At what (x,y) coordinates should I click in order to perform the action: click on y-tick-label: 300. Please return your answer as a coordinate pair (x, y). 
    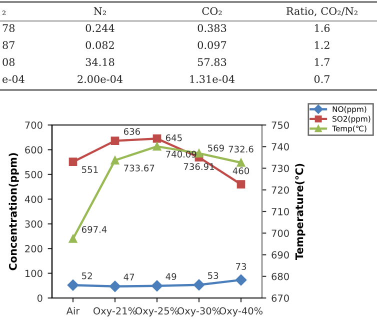
    Looking at the image, I should click on (33, 224).